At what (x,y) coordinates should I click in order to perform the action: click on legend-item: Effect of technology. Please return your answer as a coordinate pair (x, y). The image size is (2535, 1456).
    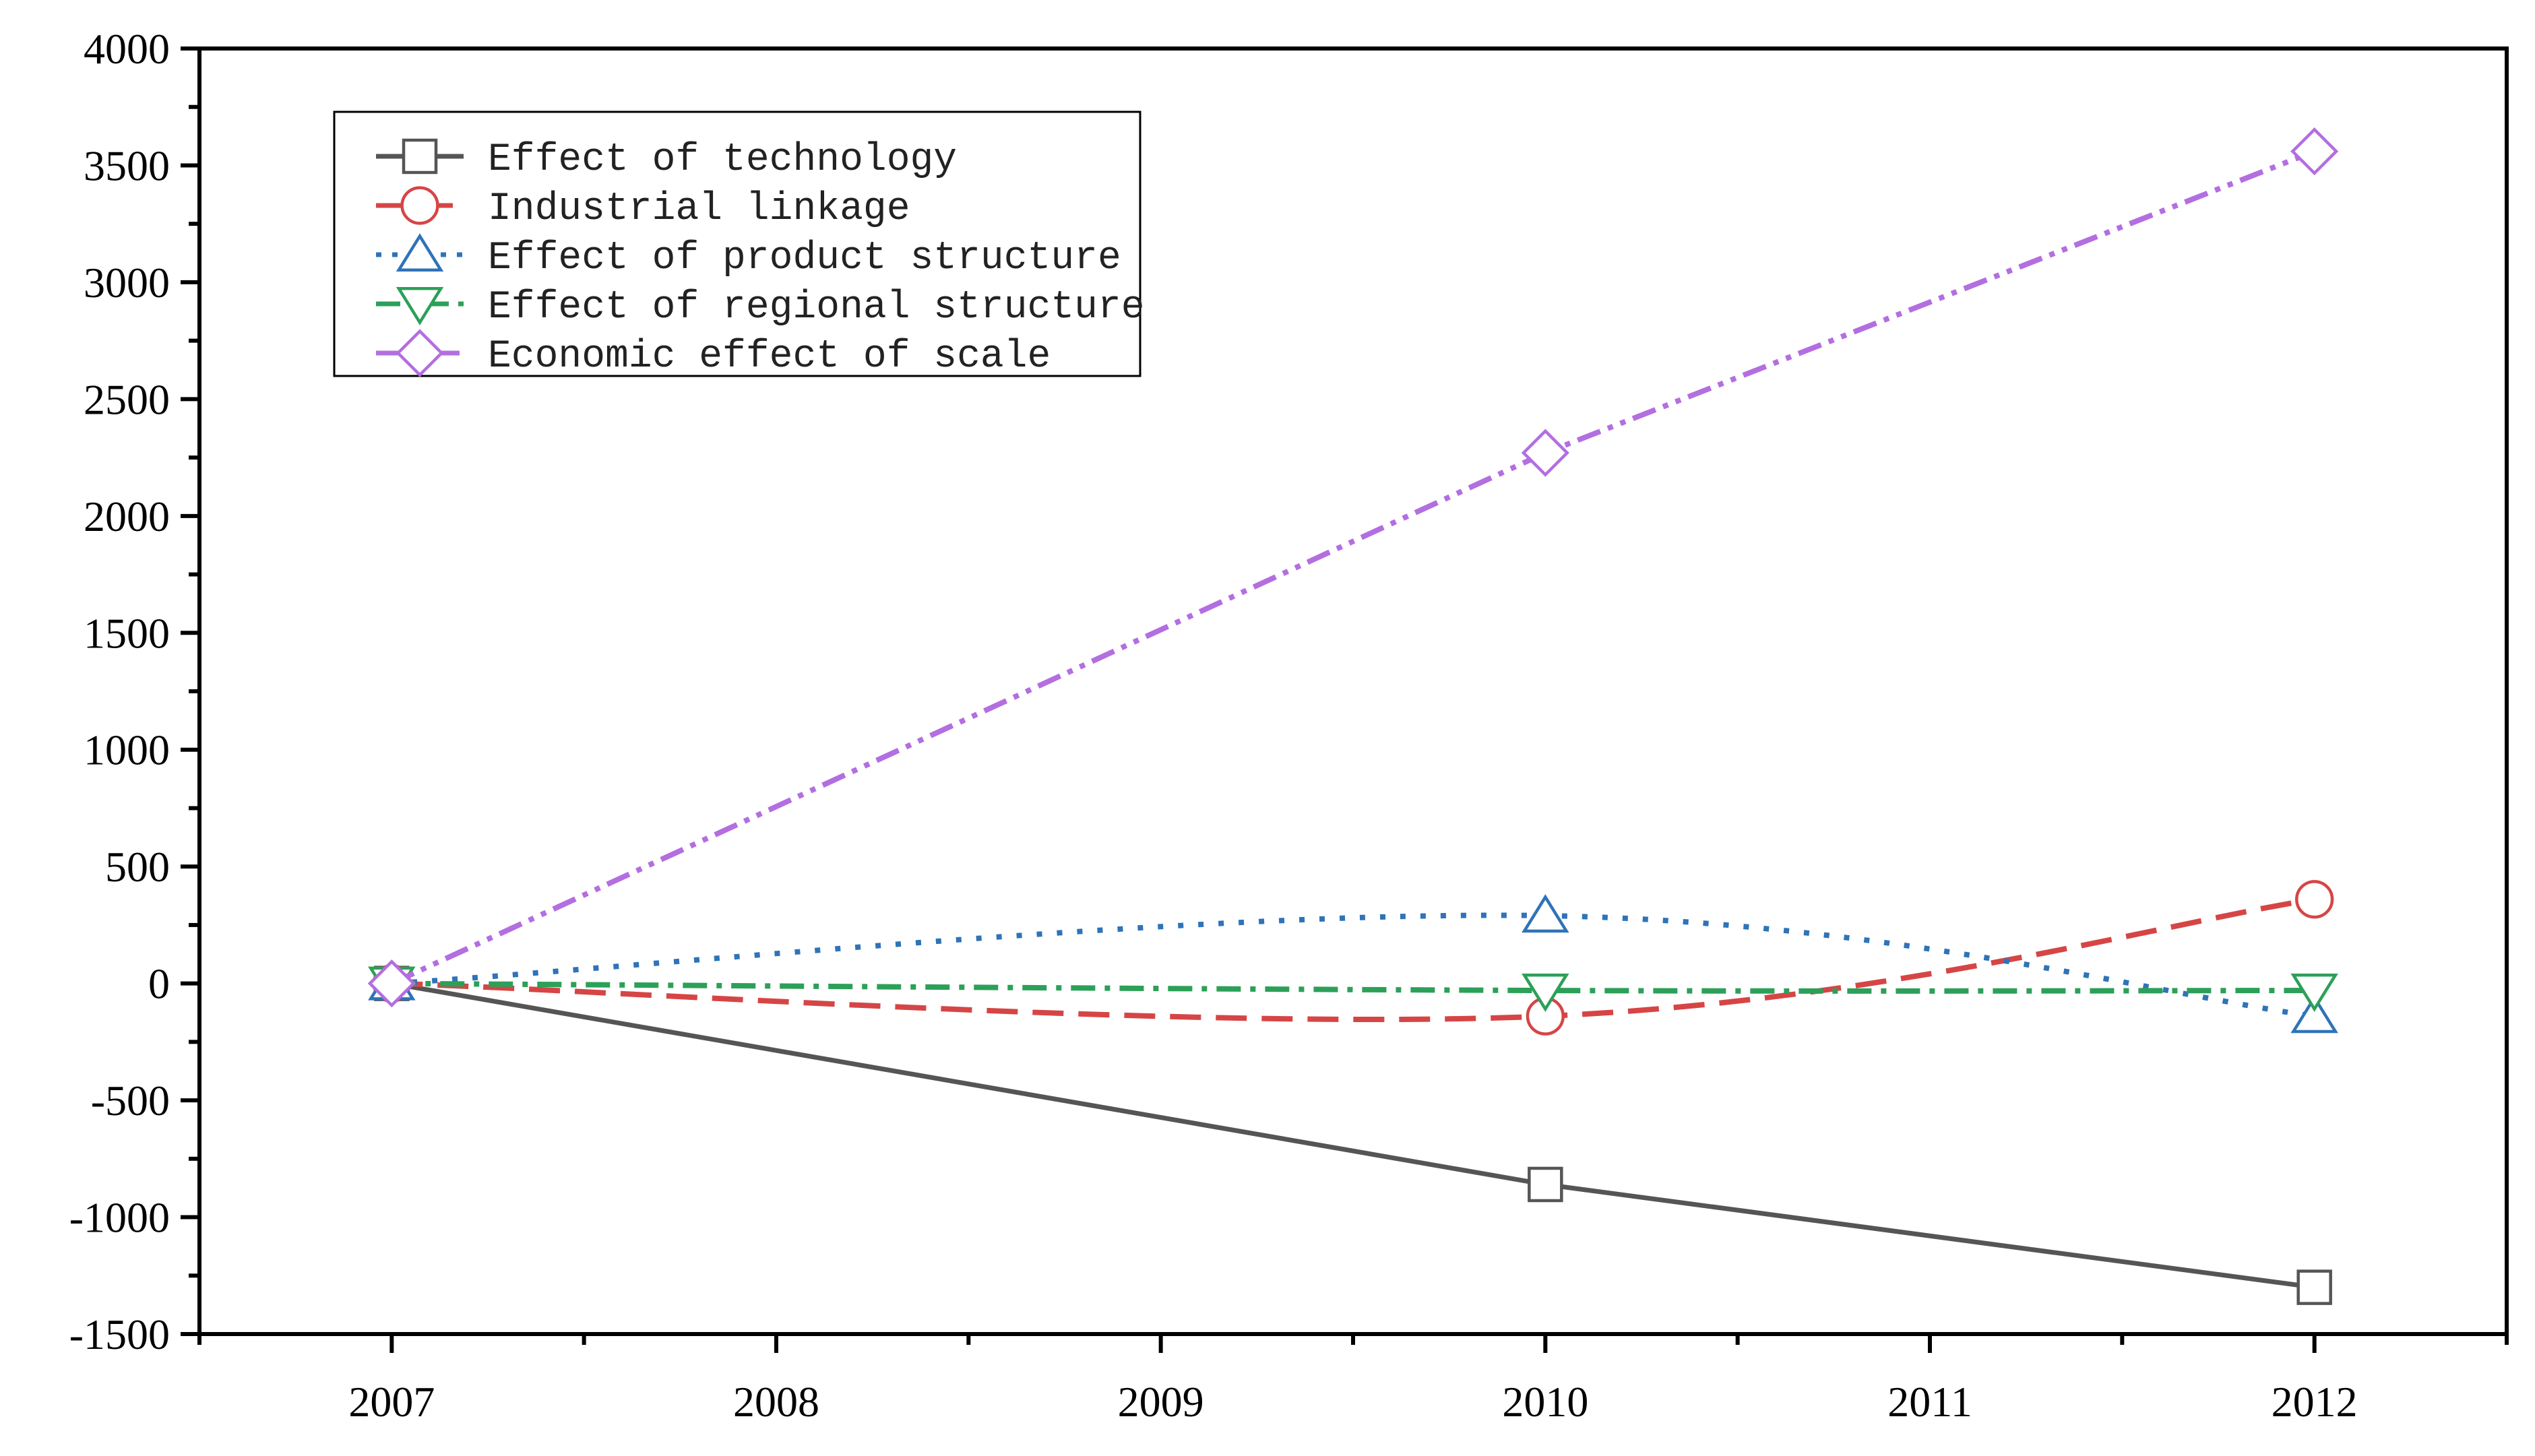
    Looking at the image, I should click on (666, 160).